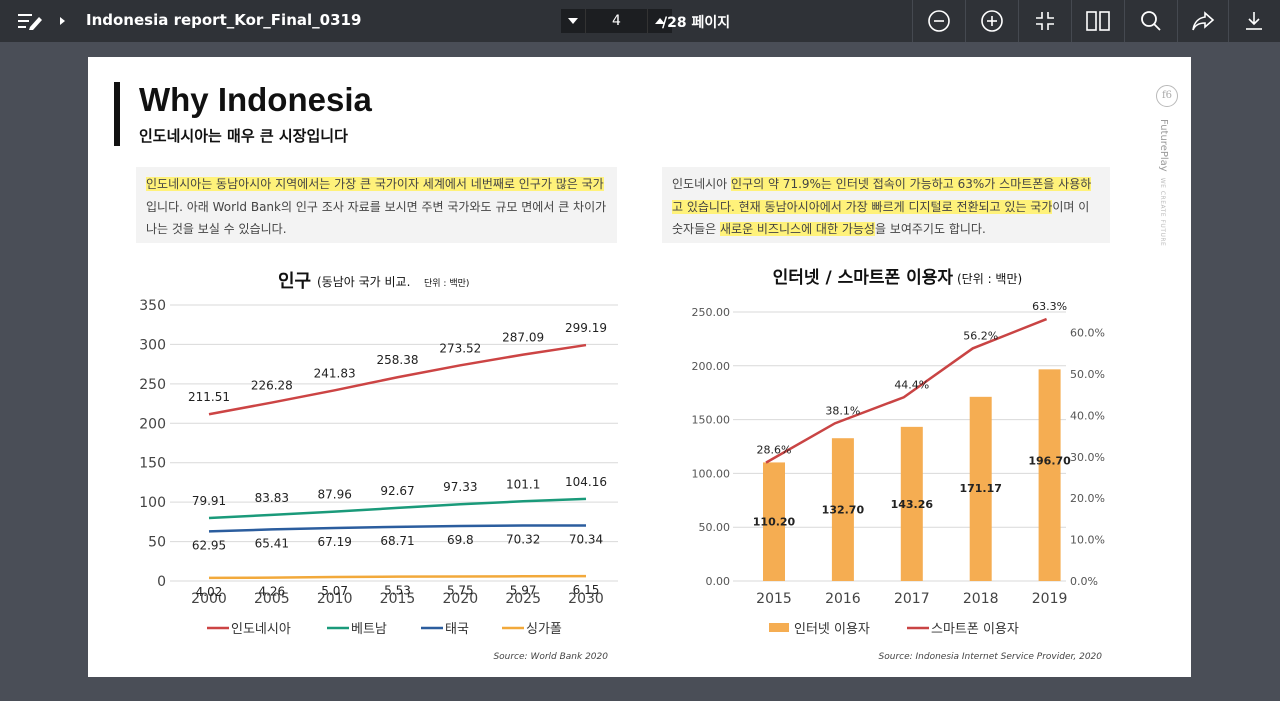 The width and height of the screenshot is (1280, 701). Describe the element at coordinates (397, 541) in the screenshot. I see `data-label: 68.71` at that location.